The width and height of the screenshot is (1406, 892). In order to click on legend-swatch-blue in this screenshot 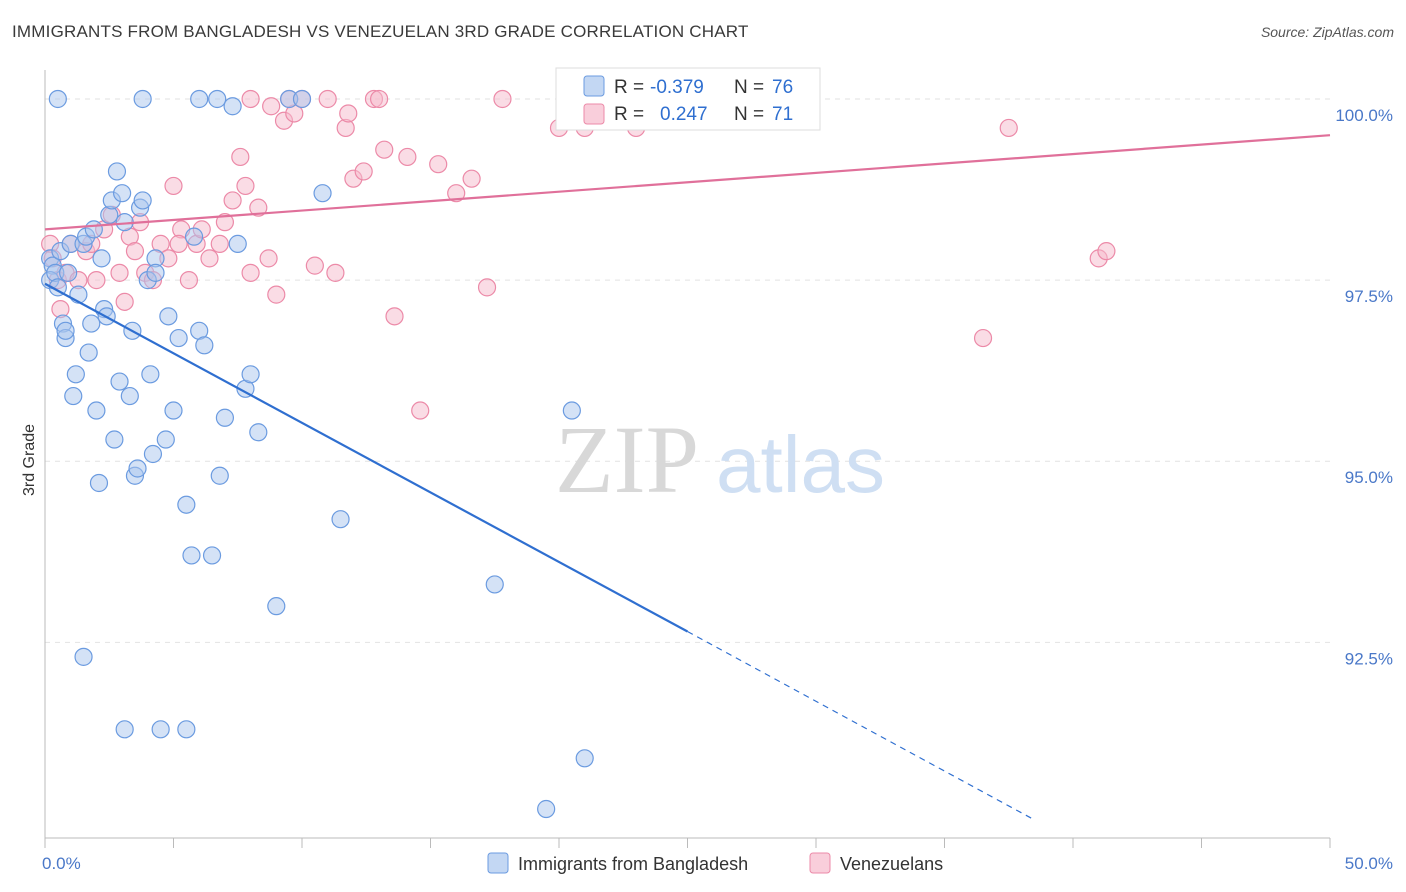, I will do `click(594, 86)`.